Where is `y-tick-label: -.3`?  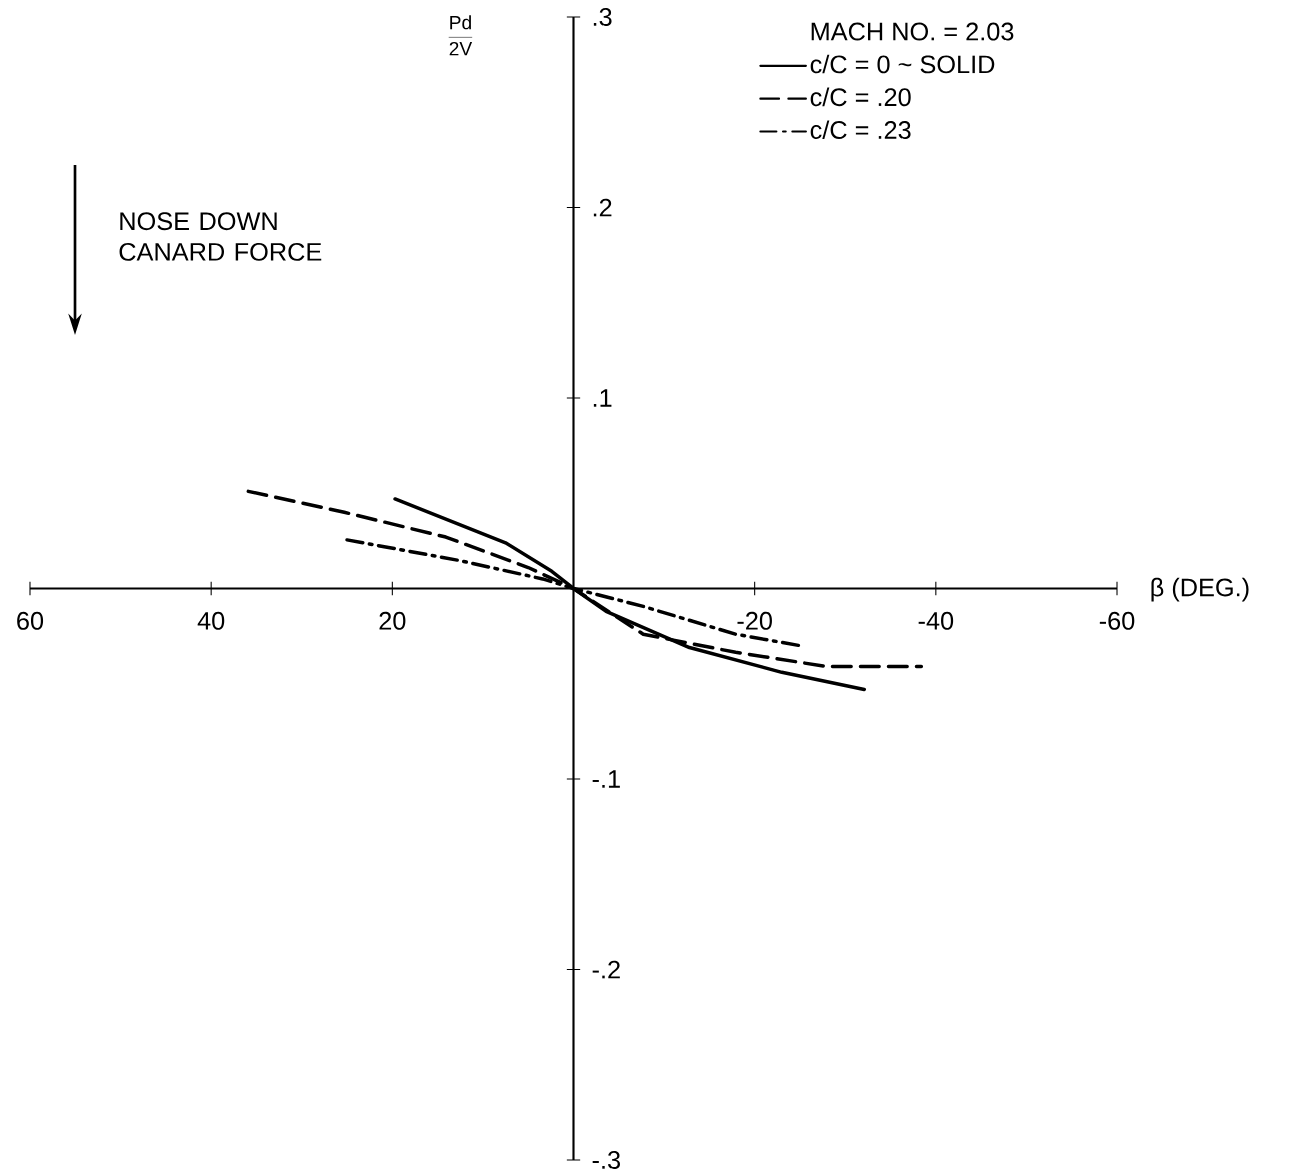
y-tick-label: -.3 is located at coordinates (606, 1160).